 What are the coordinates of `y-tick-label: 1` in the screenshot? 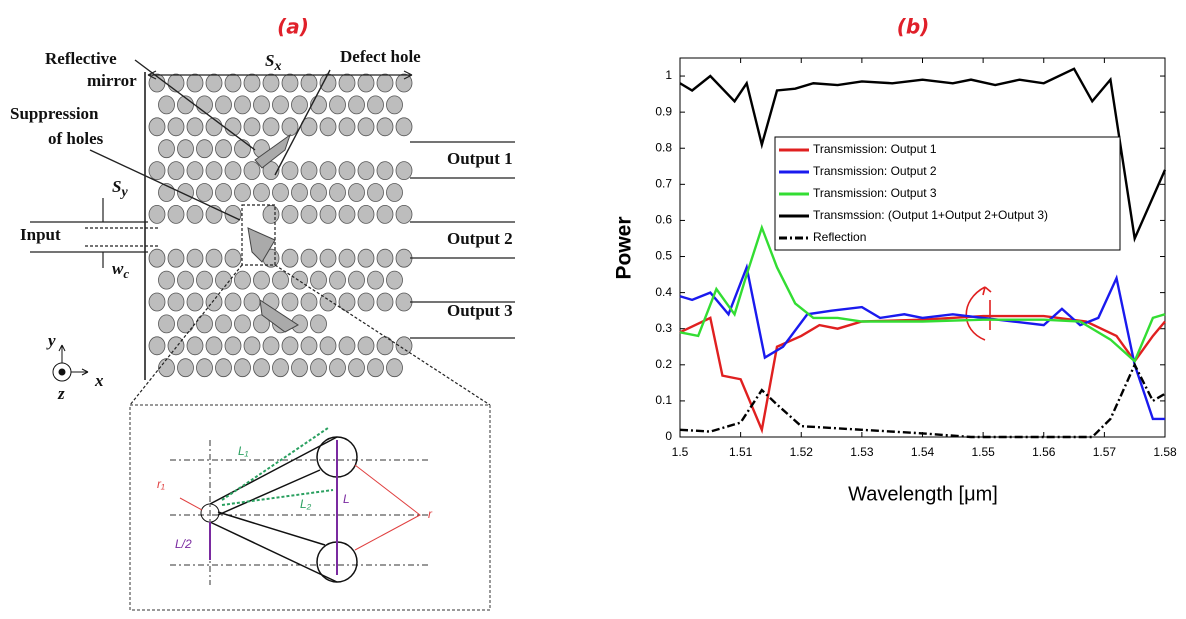 It's located at (668, 75).